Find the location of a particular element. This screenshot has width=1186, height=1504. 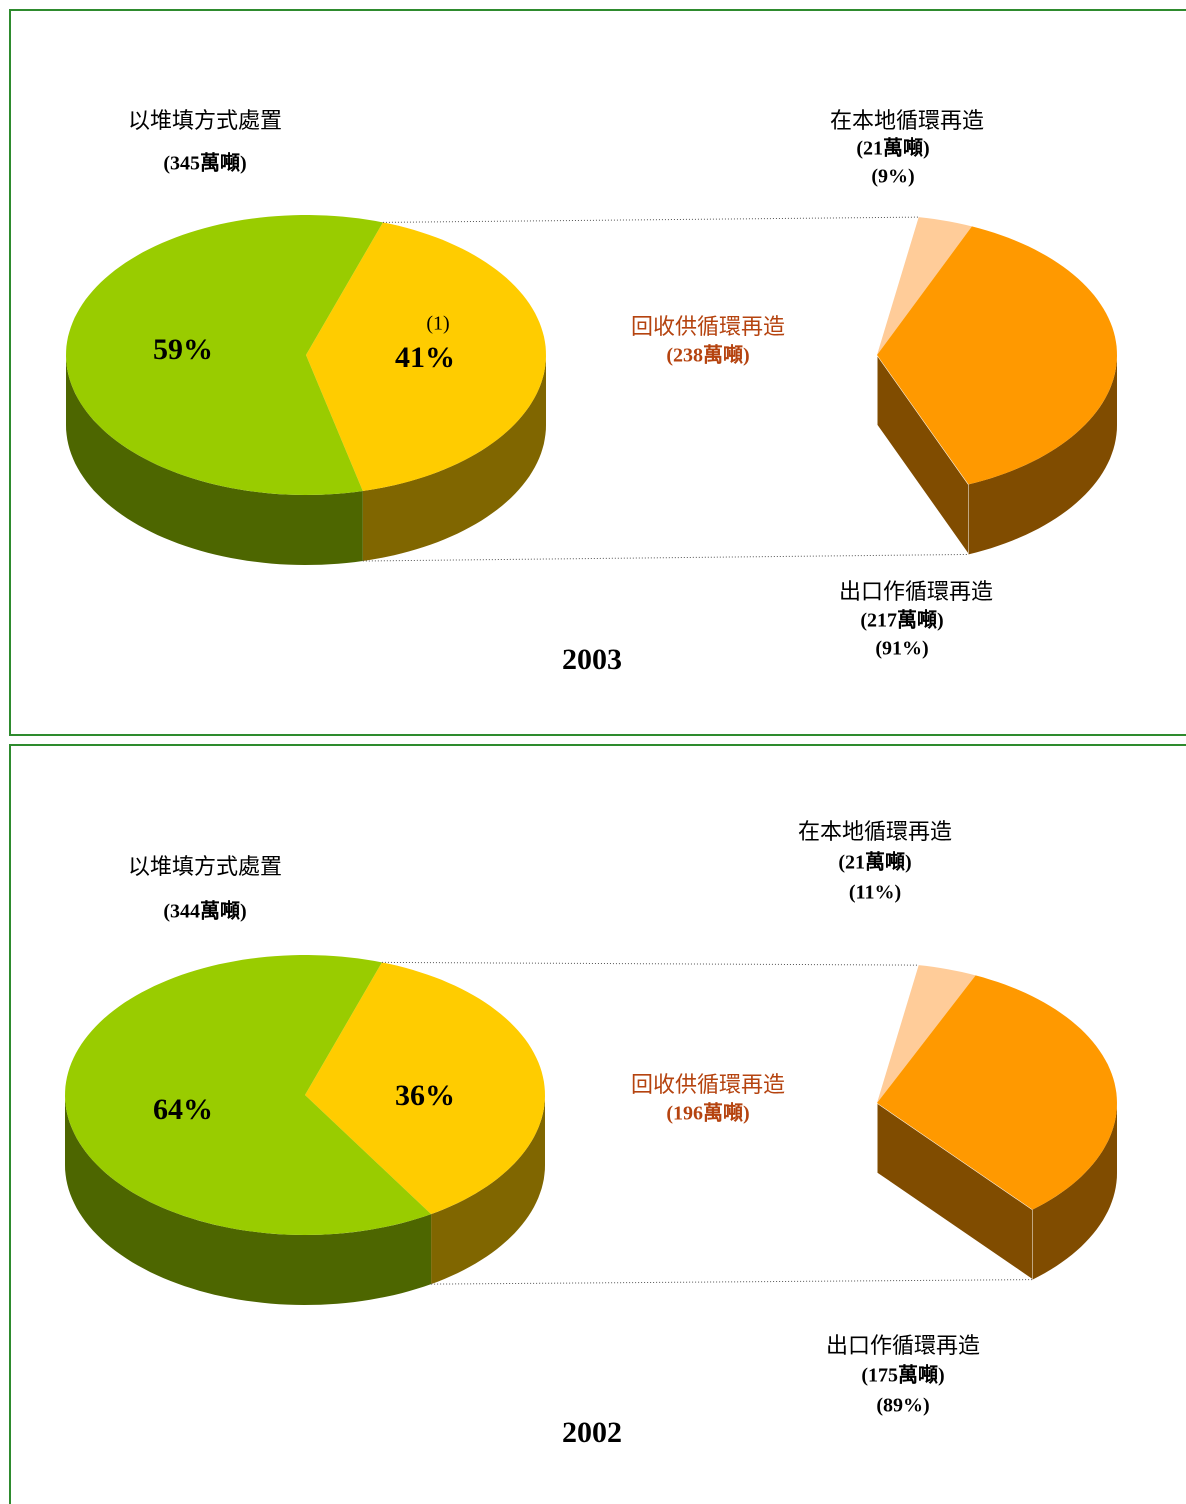

value-label: (91%) is located at coordinates (901, 649).